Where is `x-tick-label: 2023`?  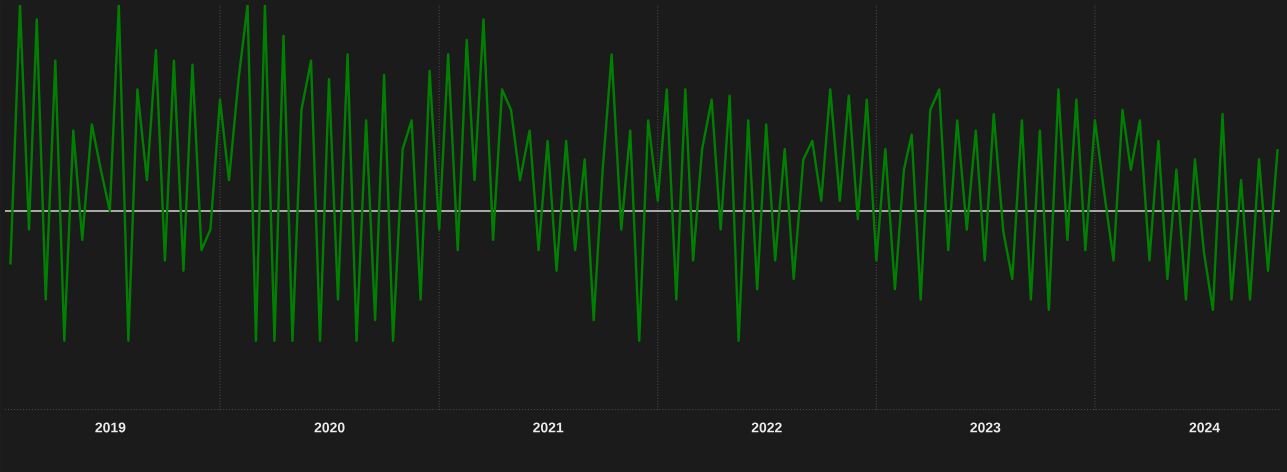
x-tick-label: 2023 is located at coordinates (985, 427).